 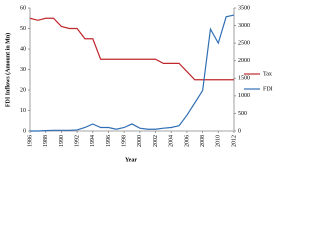 What do you see at coordinates (244, 96) in the screenshot?
I see `y2-tick-label: 1000` at bounding box center [244, 96].